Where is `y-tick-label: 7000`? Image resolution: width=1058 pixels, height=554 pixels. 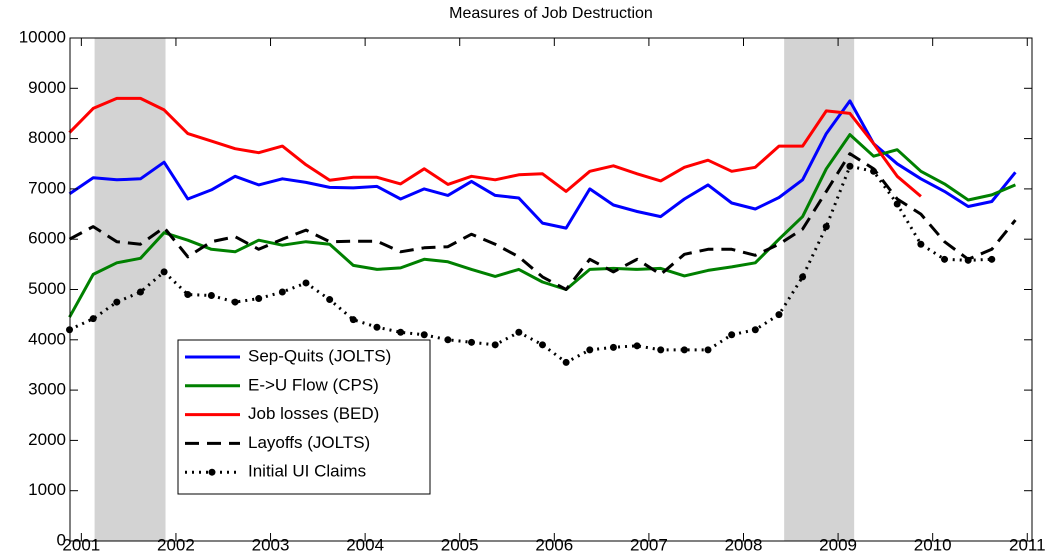
y-tick-label: 7000 is located at coordinates (47, 187).